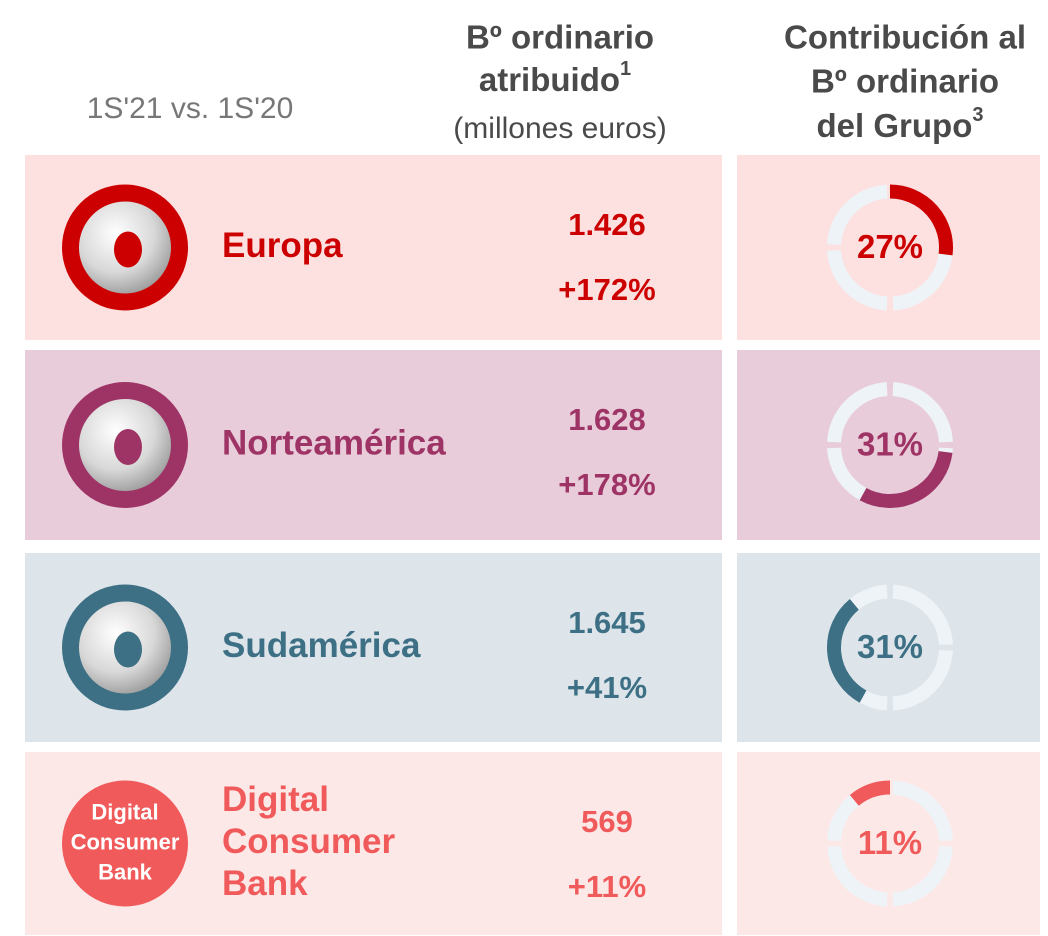 Image resolution: width=1048 pixels, height=936 pixels. I want to click on contribution-label: 27%, so click(890, 246).